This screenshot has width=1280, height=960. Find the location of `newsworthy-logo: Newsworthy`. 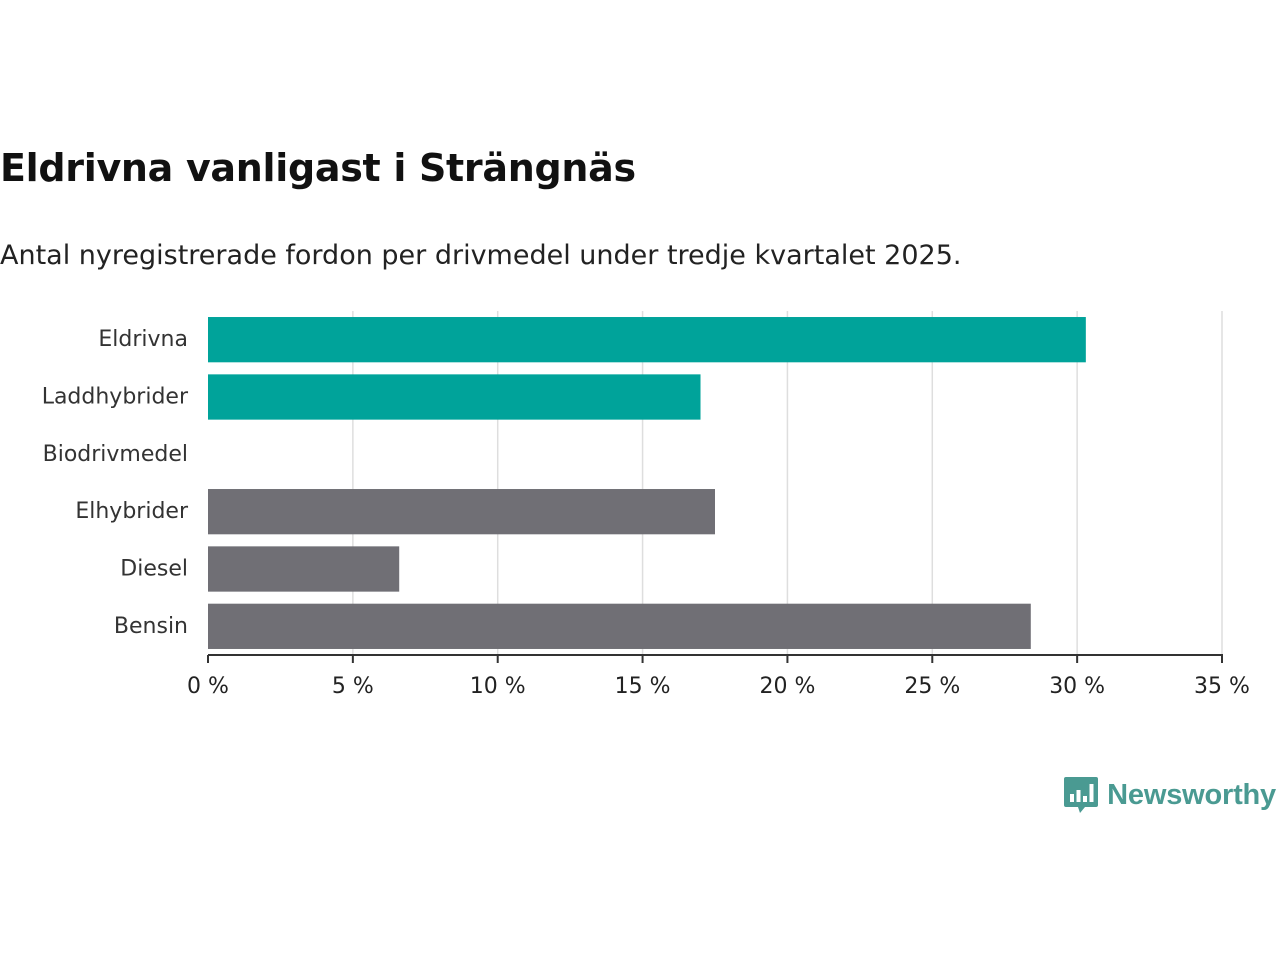

newsworthy-logo: Newsworthy is located at coordinates (1169, 795).